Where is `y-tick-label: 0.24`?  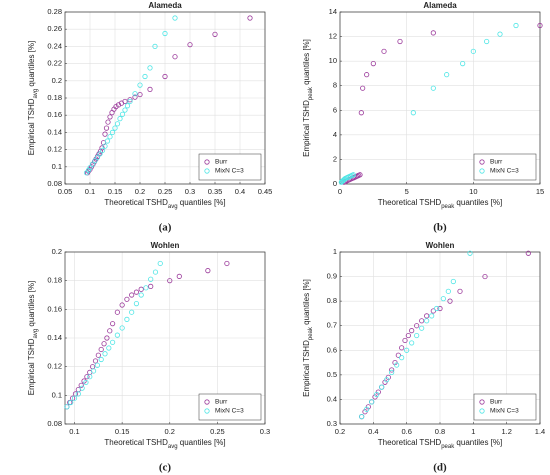
y-tick-label: 0.24 is located at coordinates (54, 45).